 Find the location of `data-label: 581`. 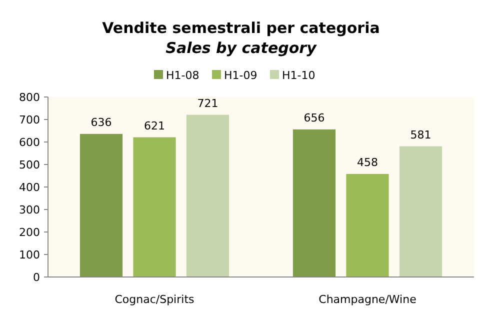

data-label: 581 is located at coordinates (421, 135).